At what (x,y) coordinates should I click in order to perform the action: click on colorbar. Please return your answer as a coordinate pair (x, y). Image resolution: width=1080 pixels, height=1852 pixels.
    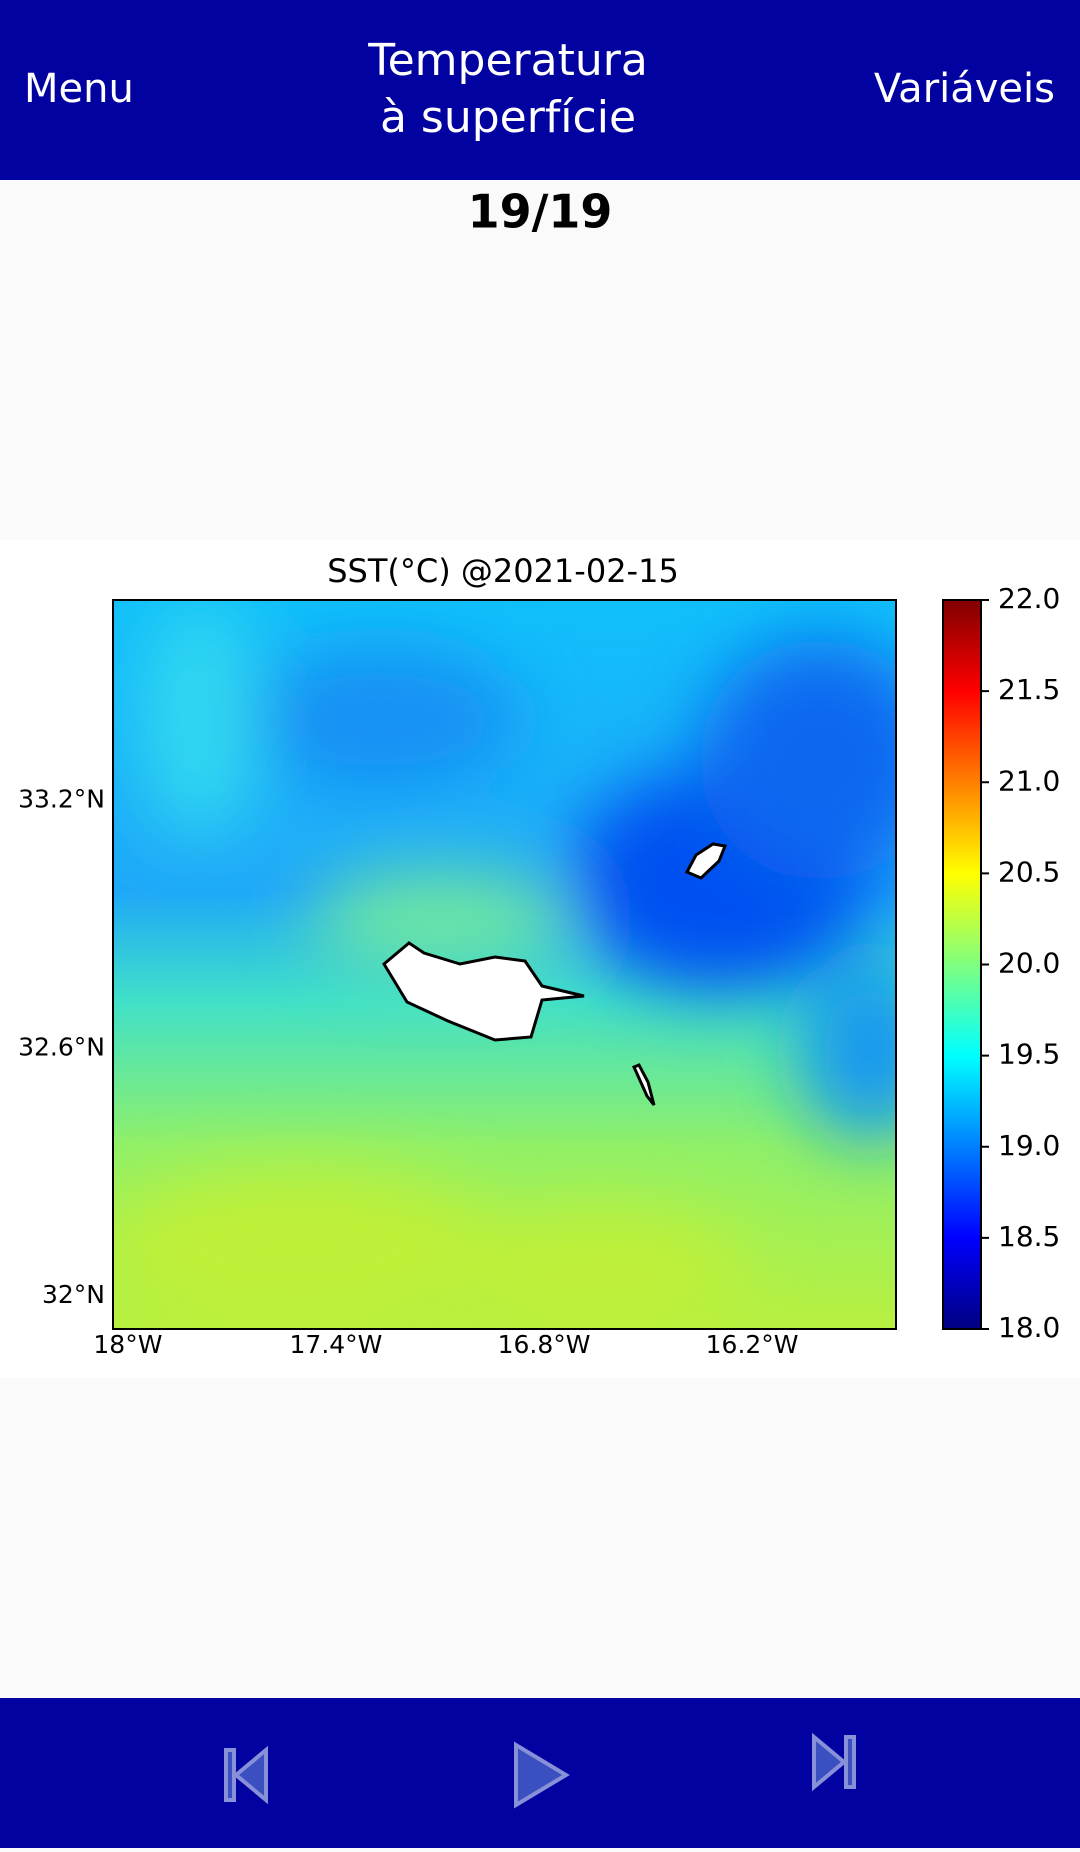
    Looking at the image, I should click on (962, 964).